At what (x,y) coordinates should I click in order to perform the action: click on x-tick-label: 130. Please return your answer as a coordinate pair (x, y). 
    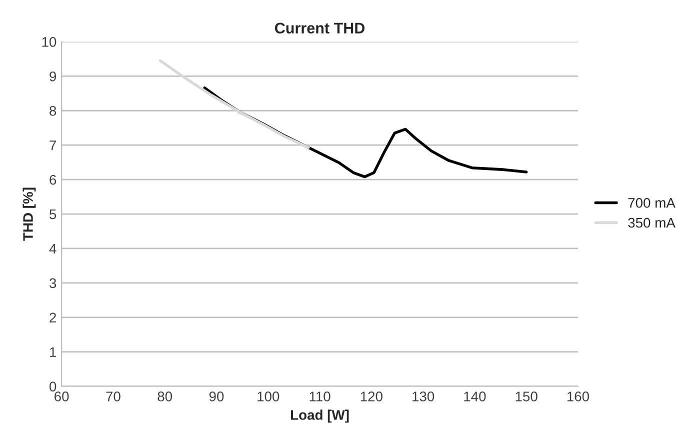
    Looking at the image, I should click on (423, 397).